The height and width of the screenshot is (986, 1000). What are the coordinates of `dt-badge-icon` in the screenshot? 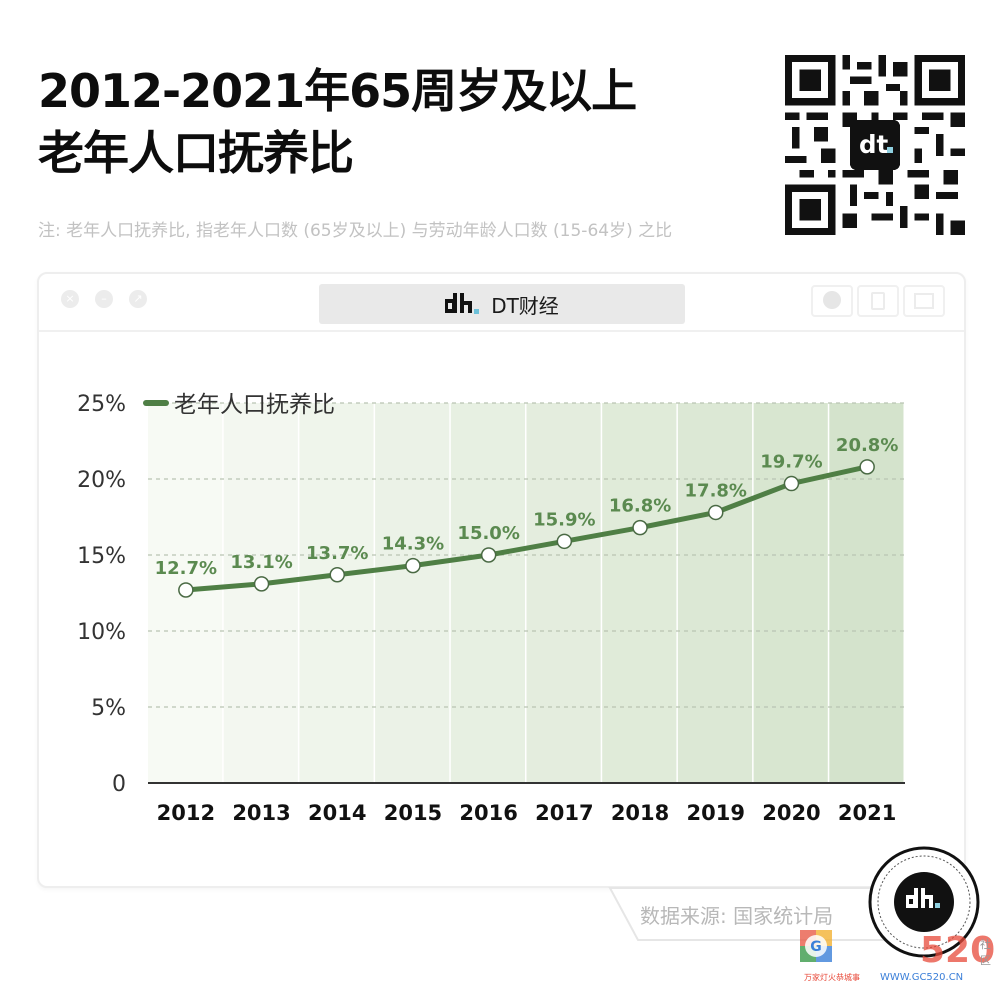 It's located at (924, 902).